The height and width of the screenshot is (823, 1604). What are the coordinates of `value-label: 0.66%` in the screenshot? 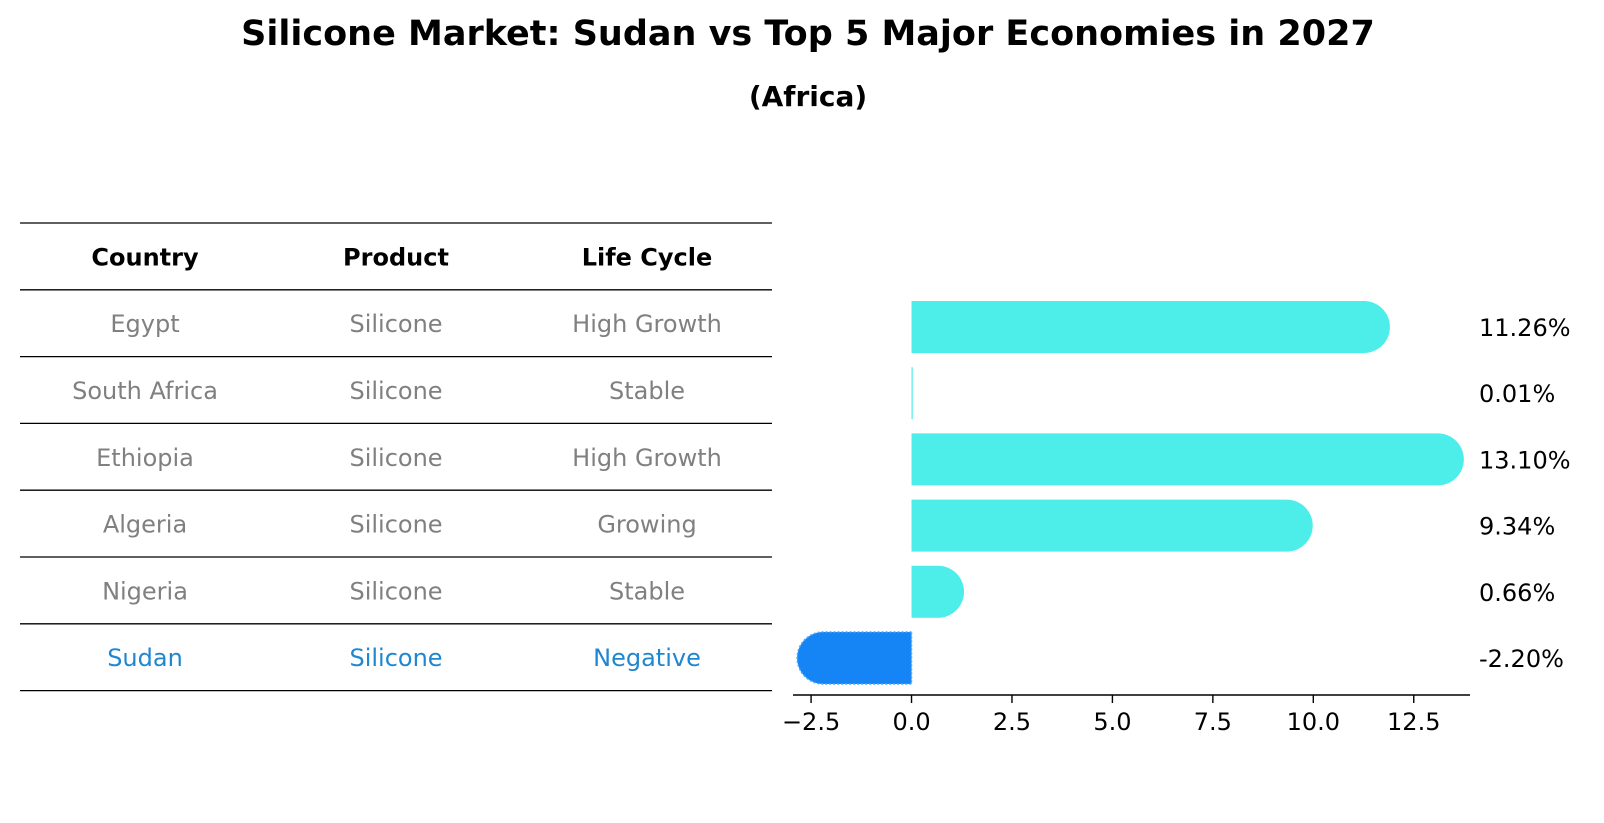 It's located at (1517, 593).